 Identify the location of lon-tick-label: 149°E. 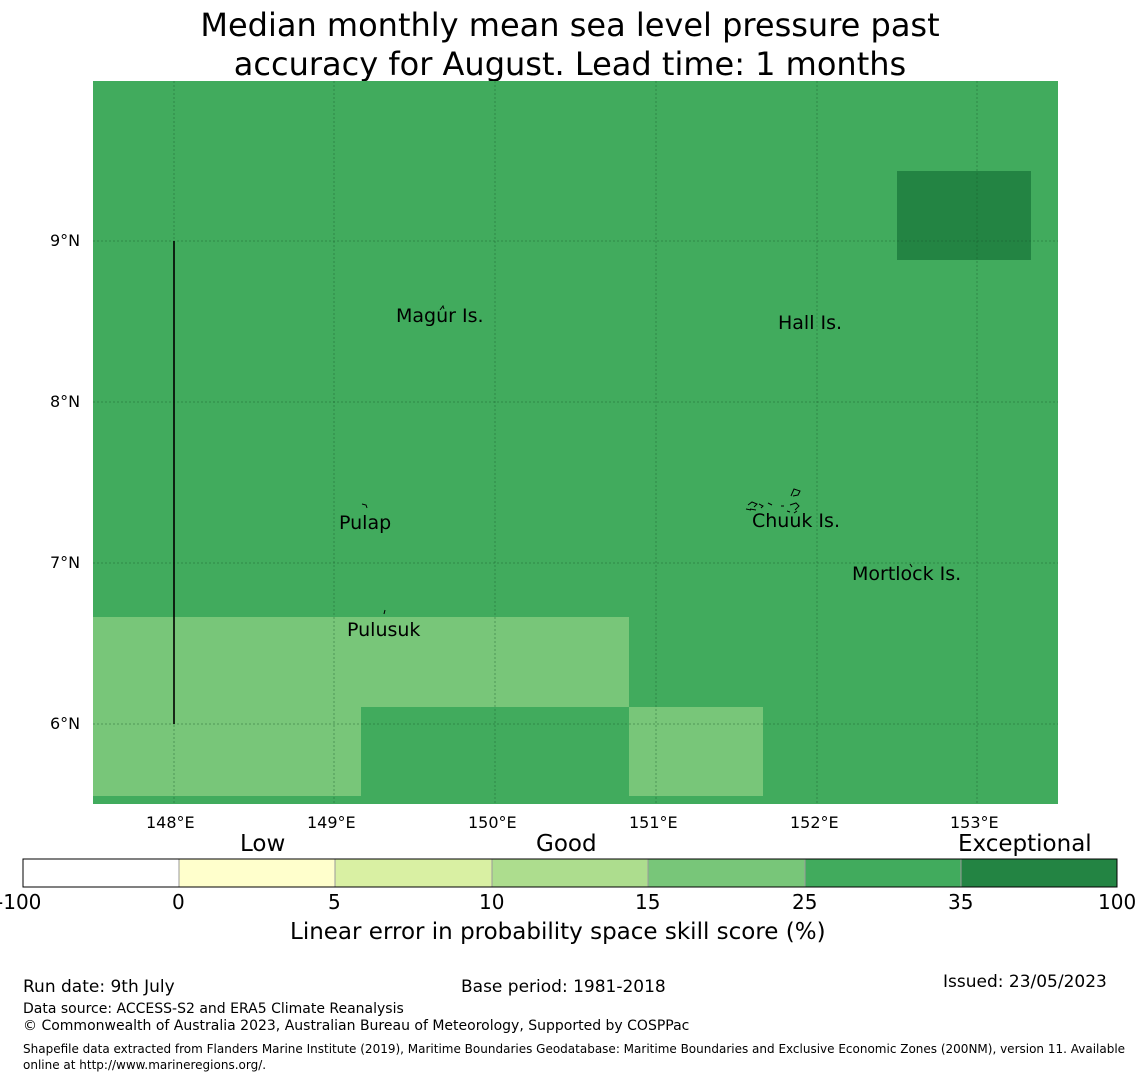
(331, 822).